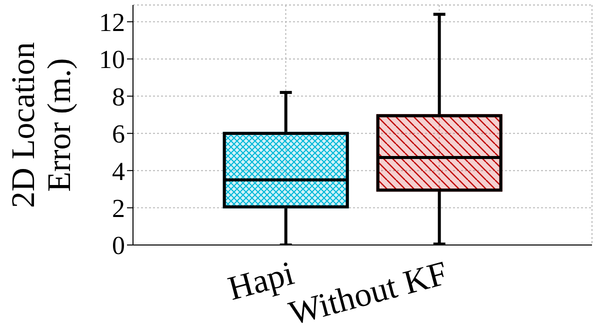  What do you see at coordinates (118, 134) in the screenshot?
I see `y-tick-label: 6` at bounding box center [118, 134].